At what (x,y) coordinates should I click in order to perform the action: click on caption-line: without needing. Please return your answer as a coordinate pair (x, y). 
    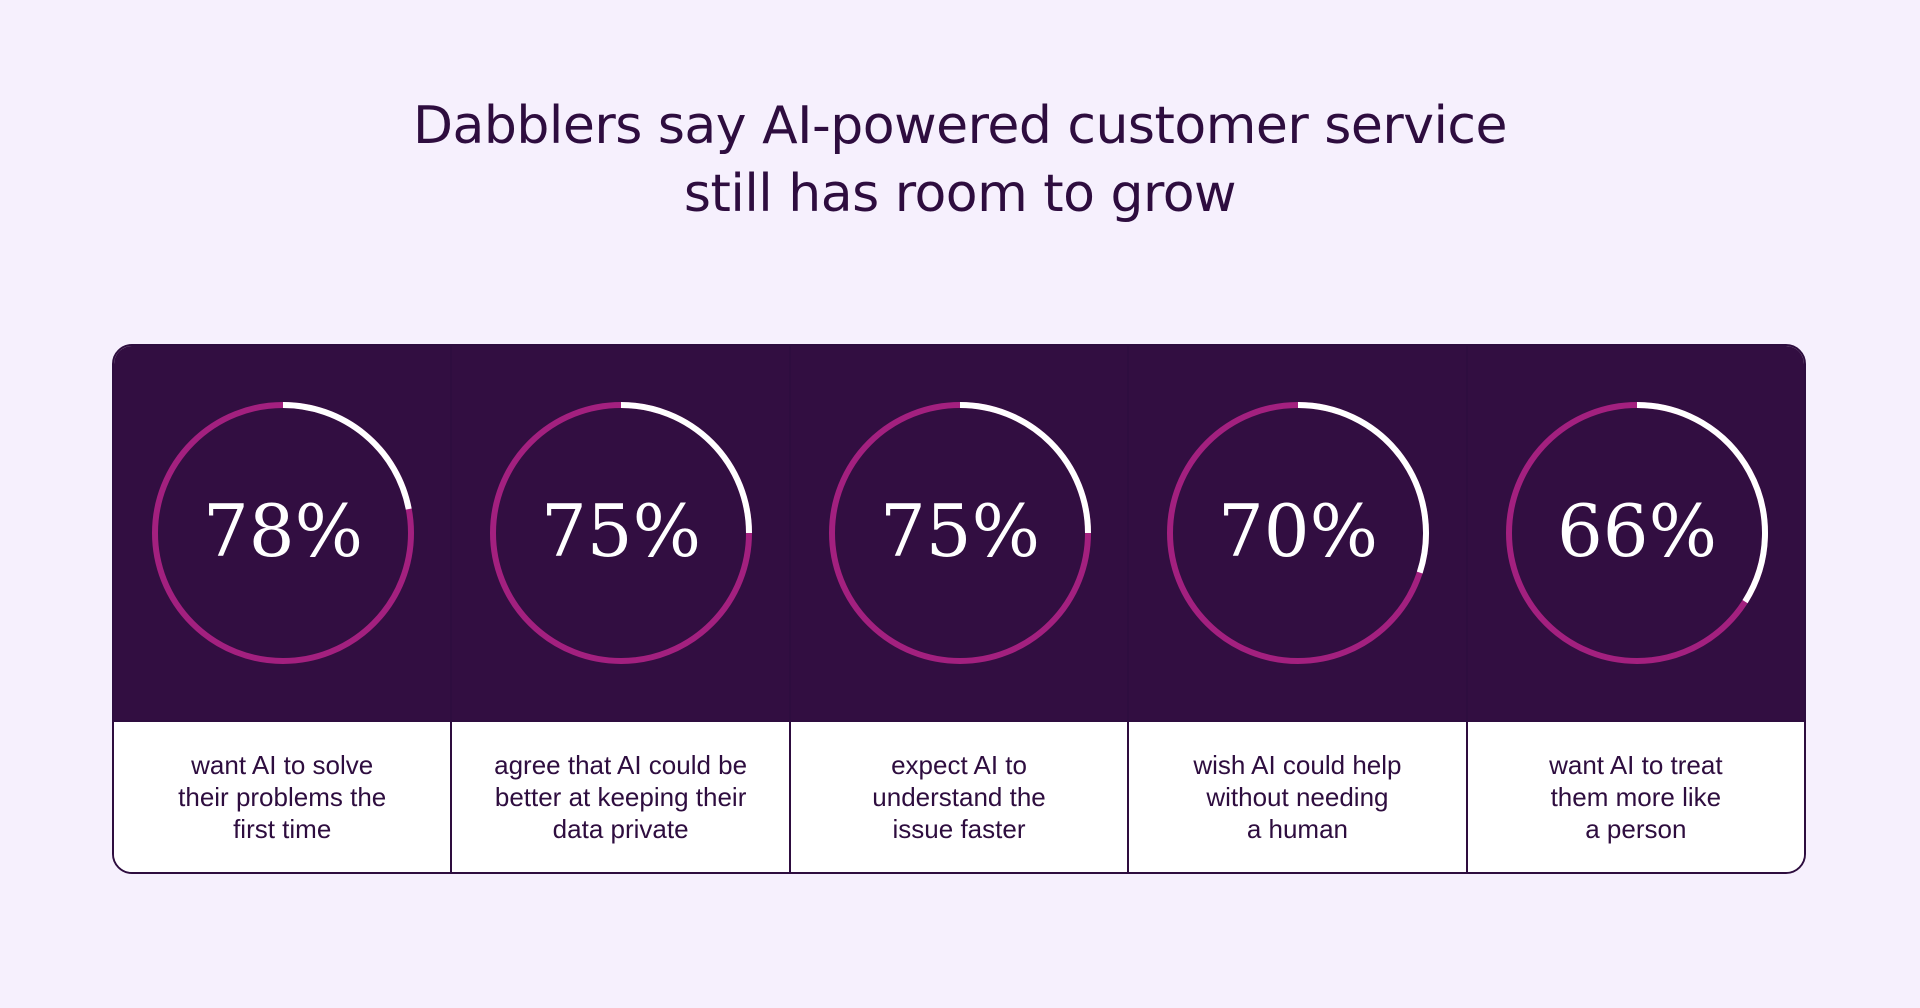
    Looking at the image, I should click on (1297, 797).